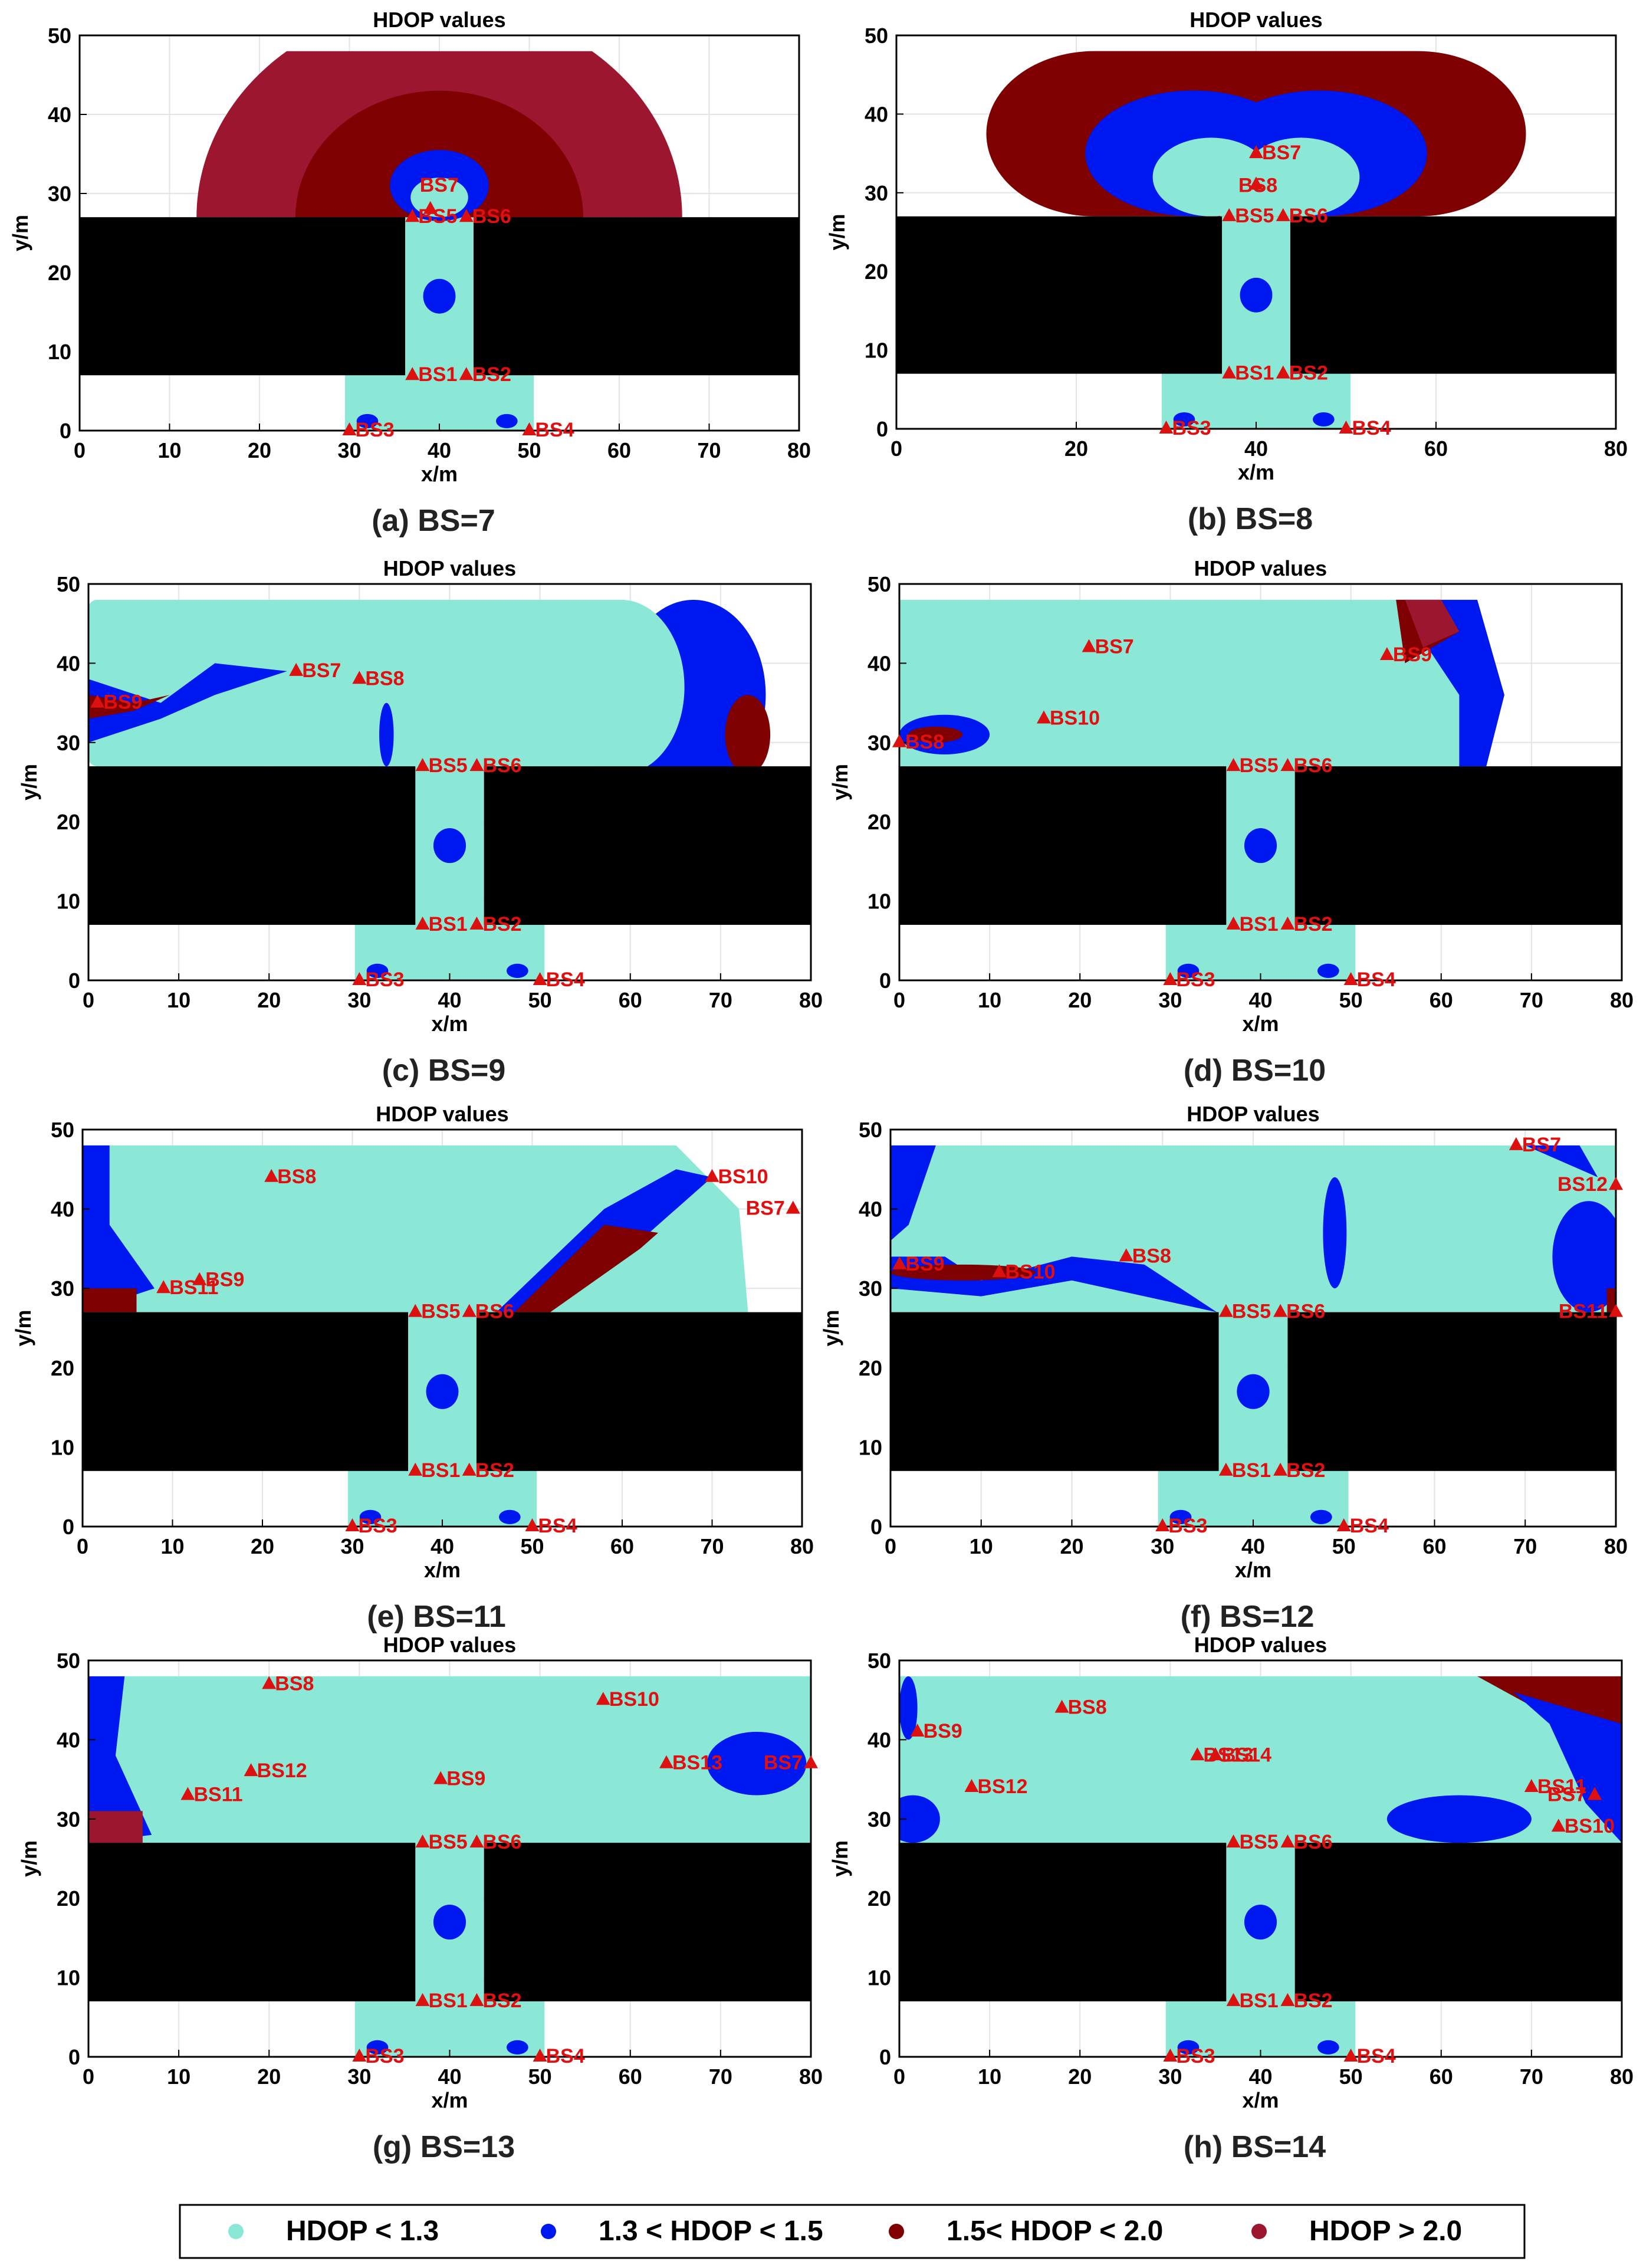 This screenshot has width=1643, height=2268. I want to click on building-wall, so click(1059, 295).